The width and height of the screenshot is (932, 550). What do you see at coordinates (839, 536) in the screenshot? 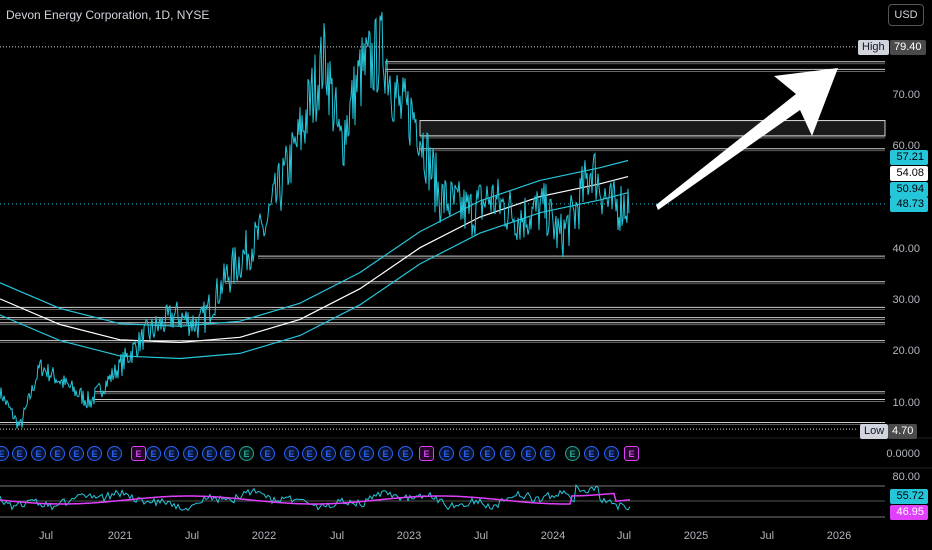
I see `time-axis-label: 2026` at bounding box center [839, 536].